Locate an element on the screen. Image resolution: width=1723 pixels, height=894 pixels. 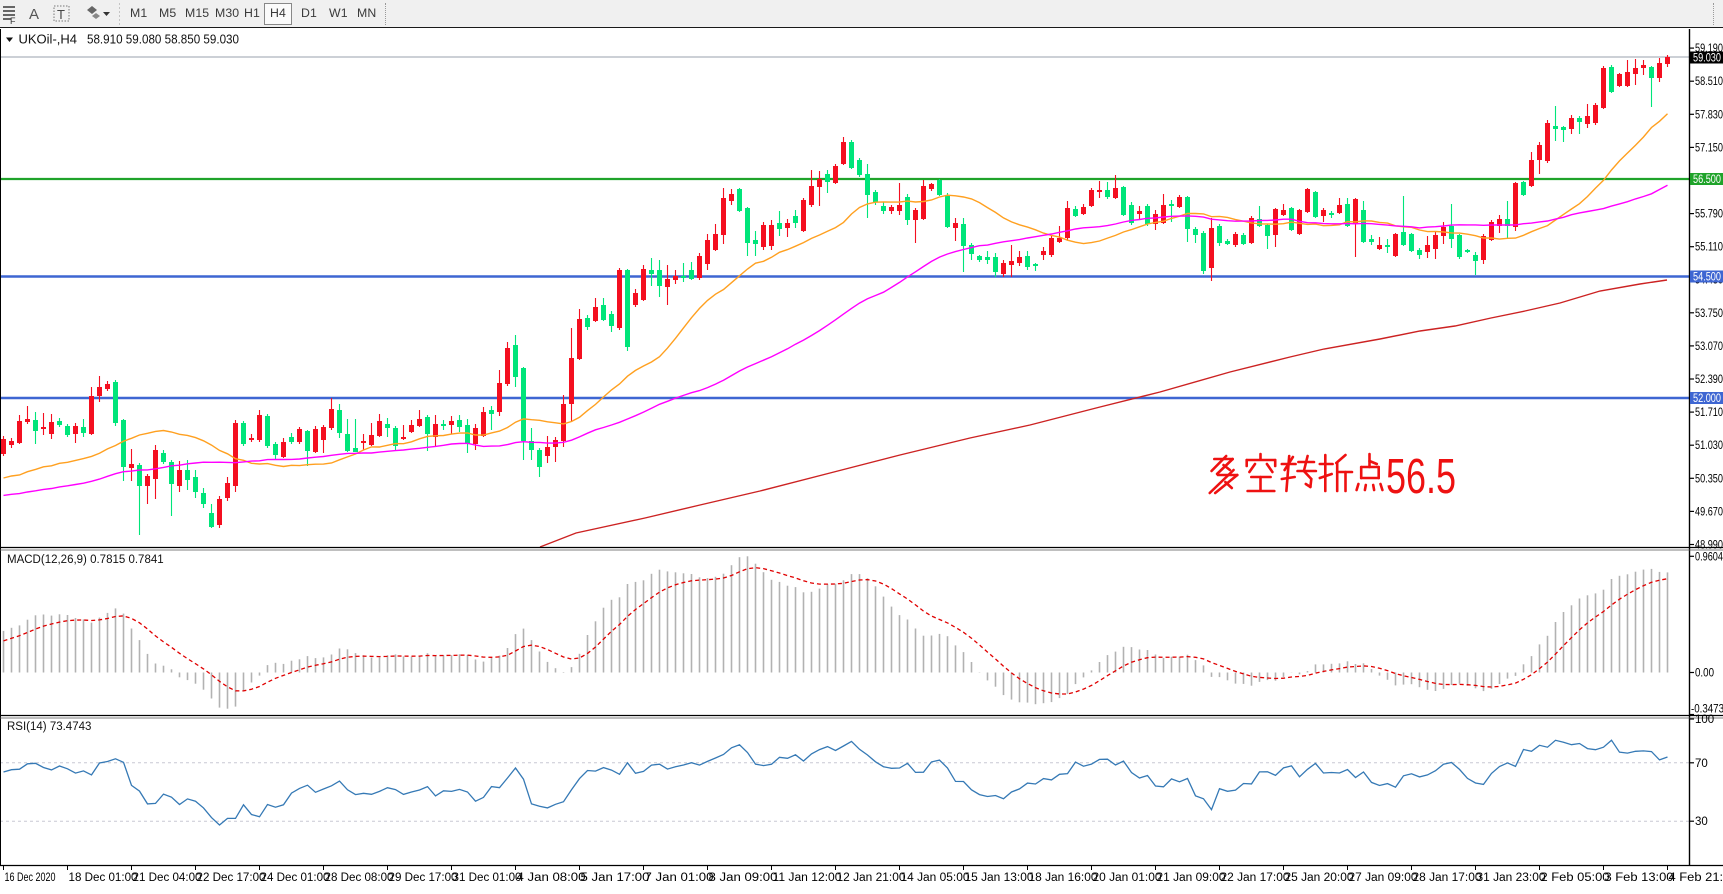
svg-text: 5 Jan 17:00 is located at coordinates (615, 878).